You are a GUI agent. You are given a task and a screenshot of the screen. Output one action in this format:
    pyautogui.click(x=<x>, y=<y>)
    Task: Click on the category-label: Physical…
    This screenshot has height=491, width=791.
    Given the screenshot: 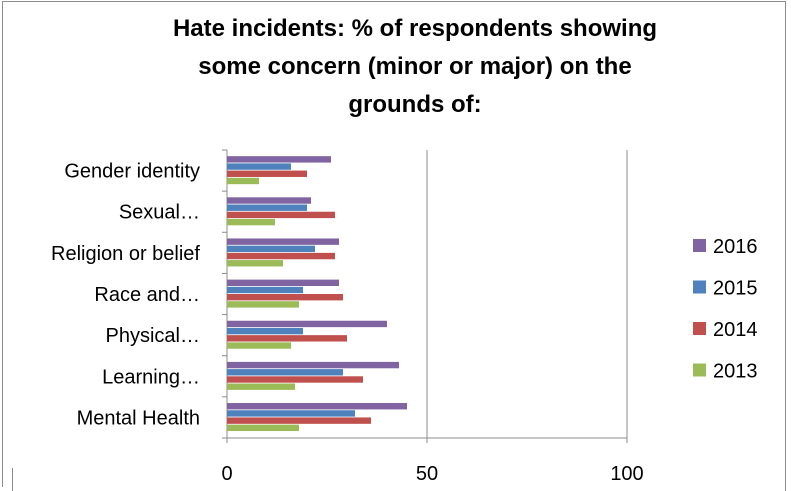 What is the action you would take?
    pyautogui.click(x=153, y=336)
    